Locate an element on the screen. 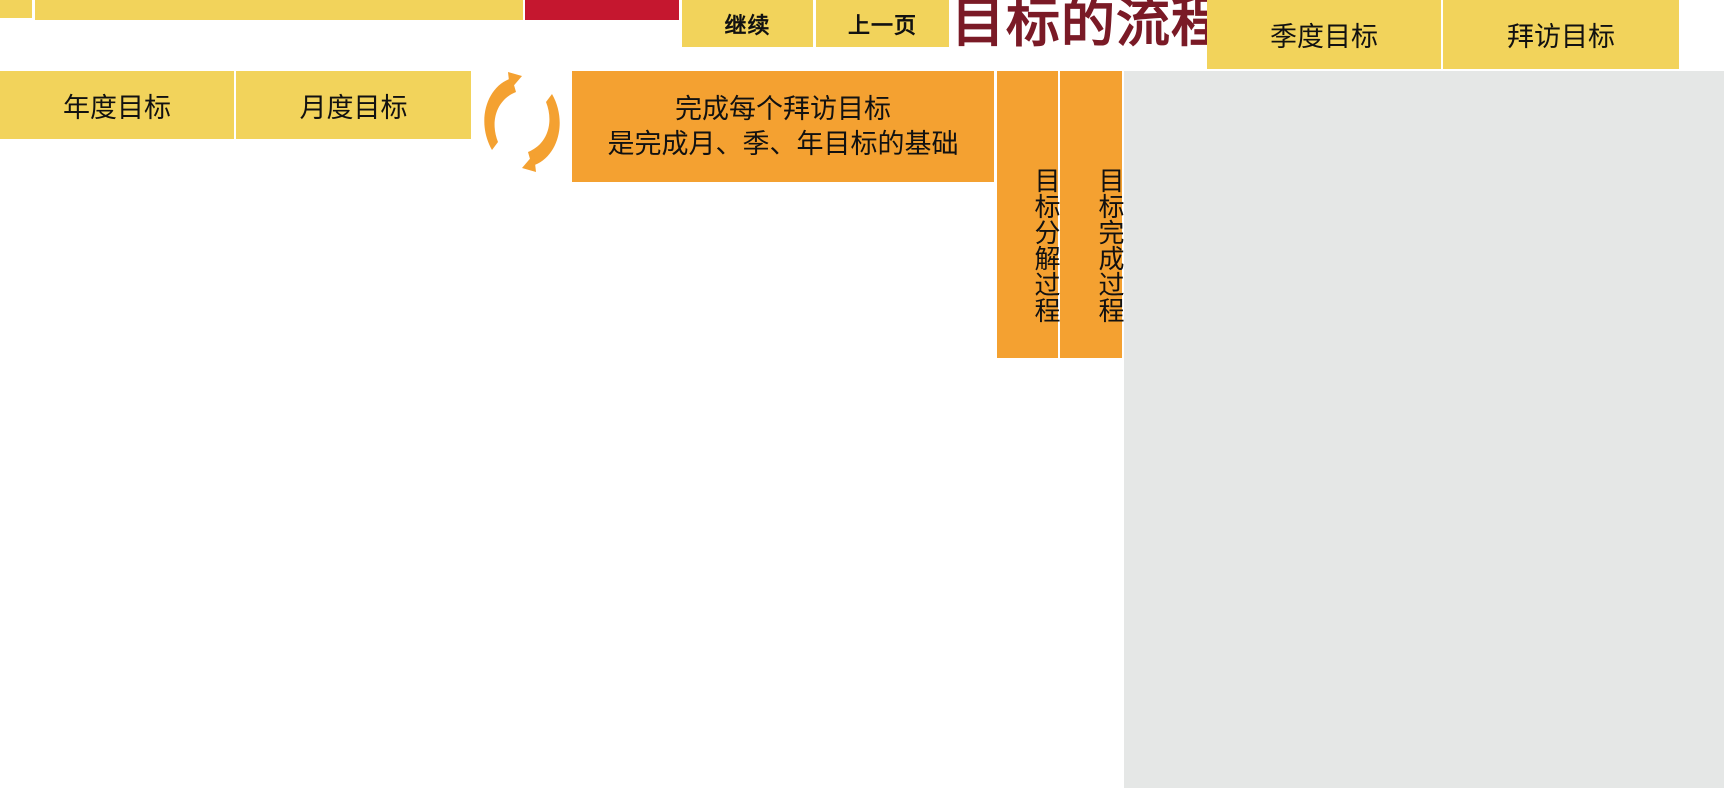  annual-goal-box: 年度目标 is located at coordinates (117, 105).